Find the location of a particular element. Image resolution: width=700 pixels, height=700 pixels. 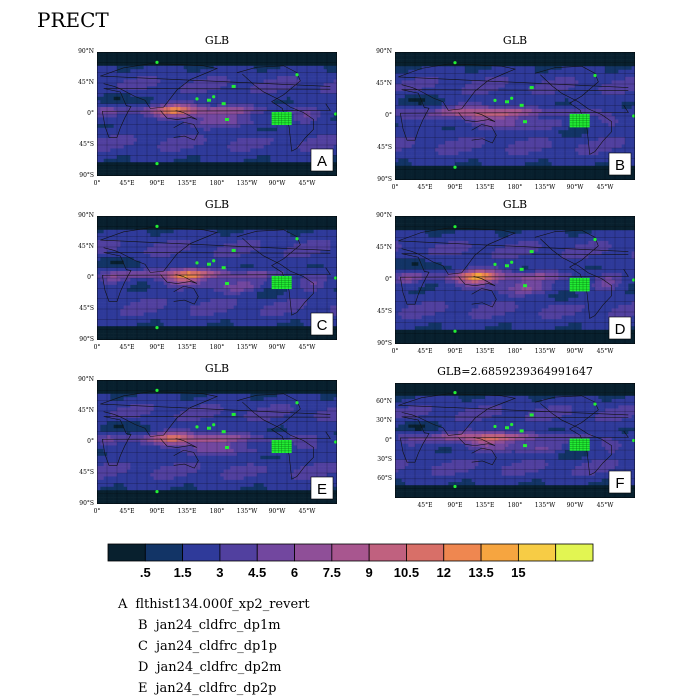

panel-letter-text: C is located at coordinates (322, 325).